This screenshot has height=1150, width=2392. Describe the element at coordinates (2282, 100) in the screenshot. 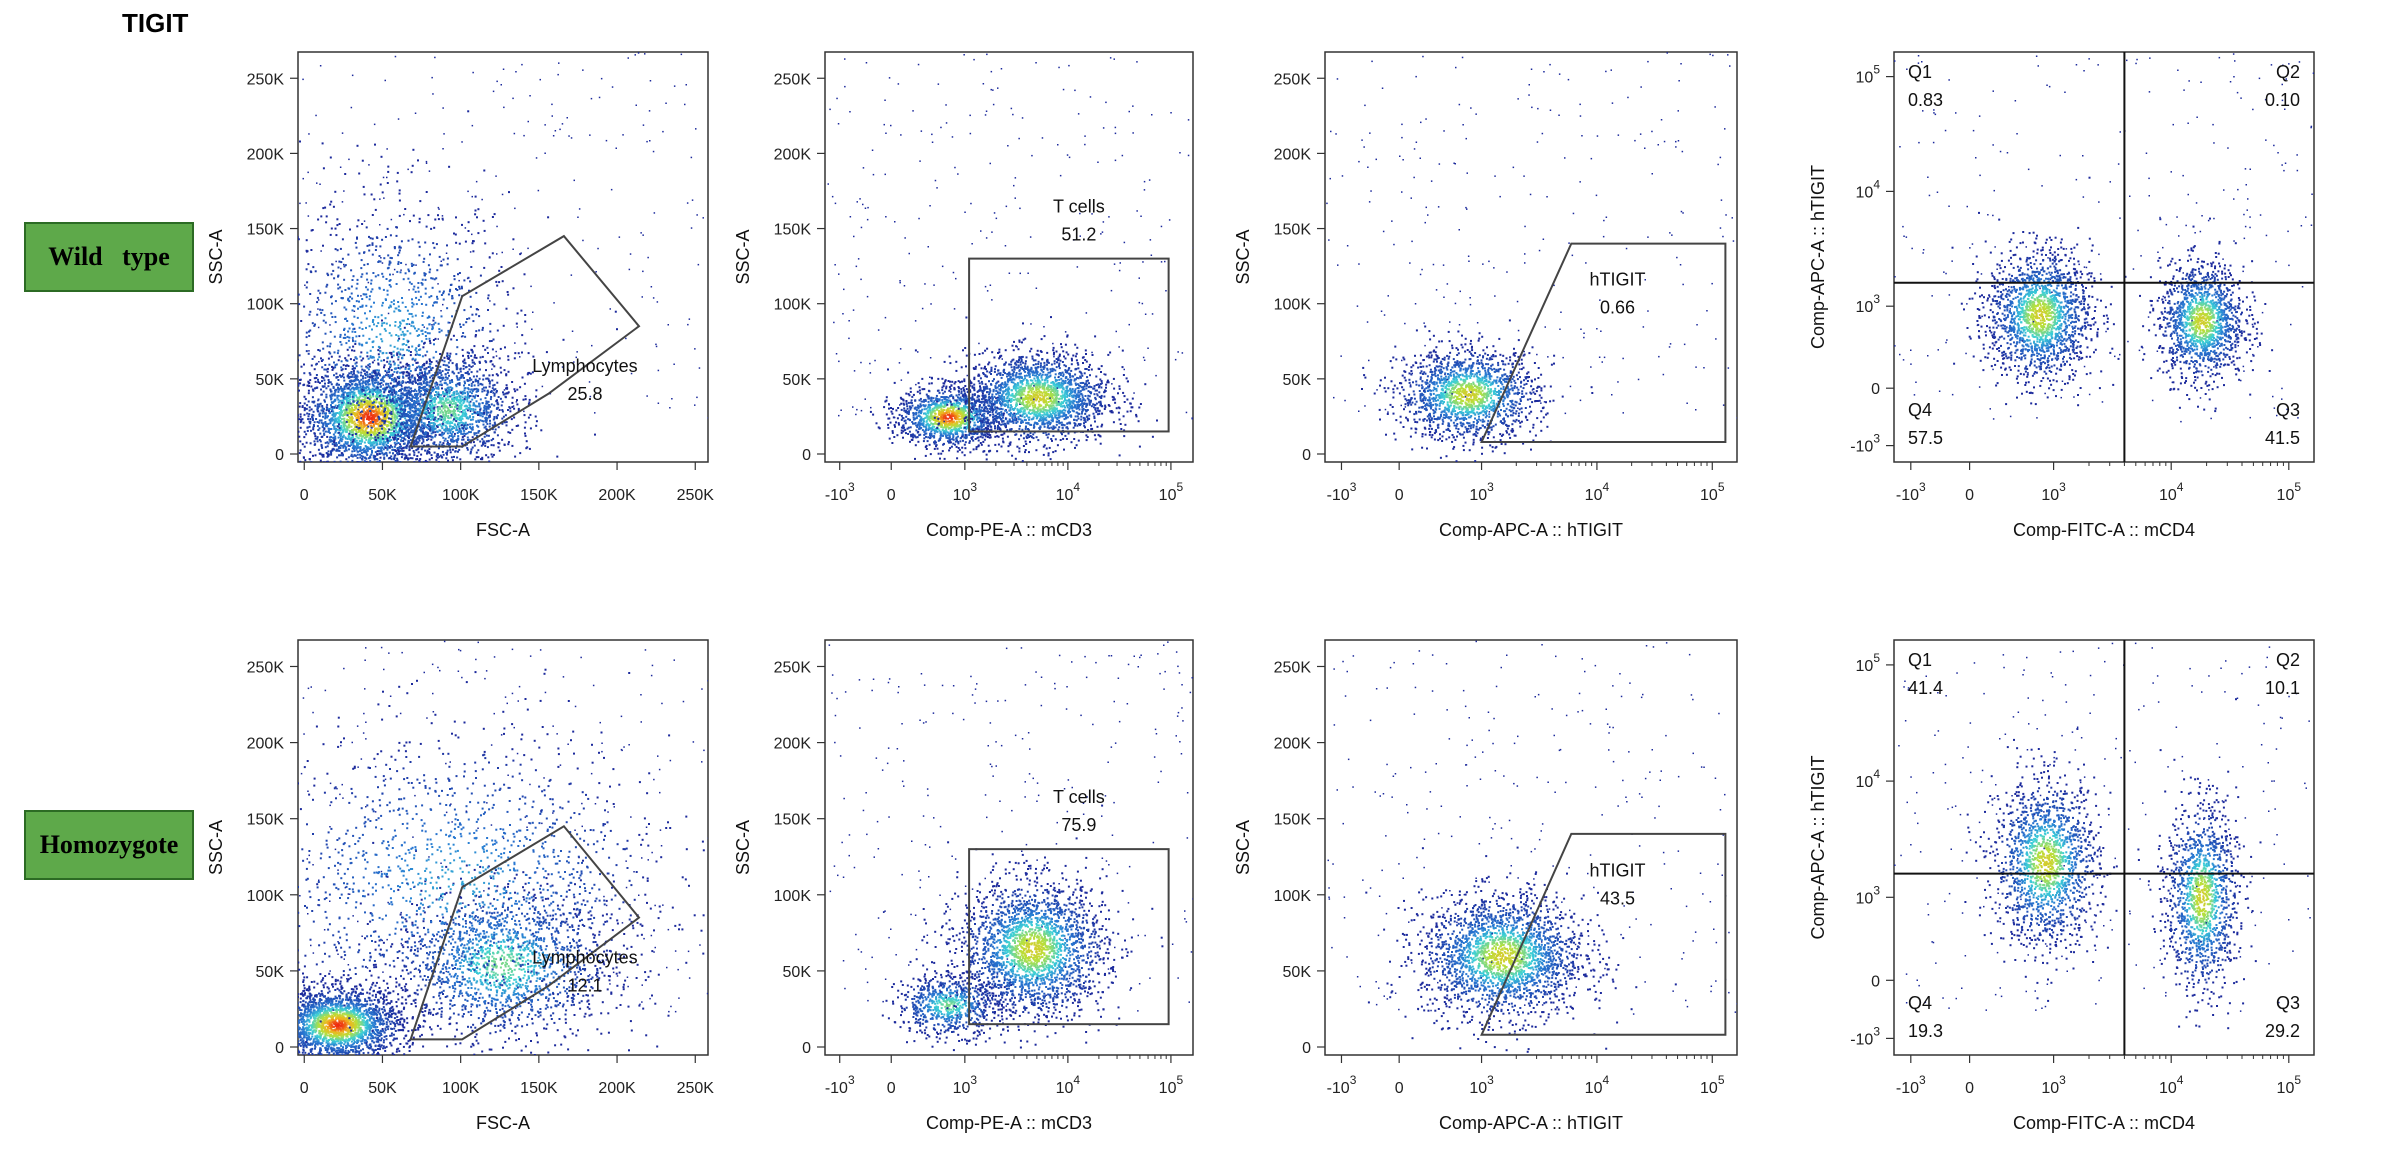

I see `quadrant-value-q2: 0.10` at that location.